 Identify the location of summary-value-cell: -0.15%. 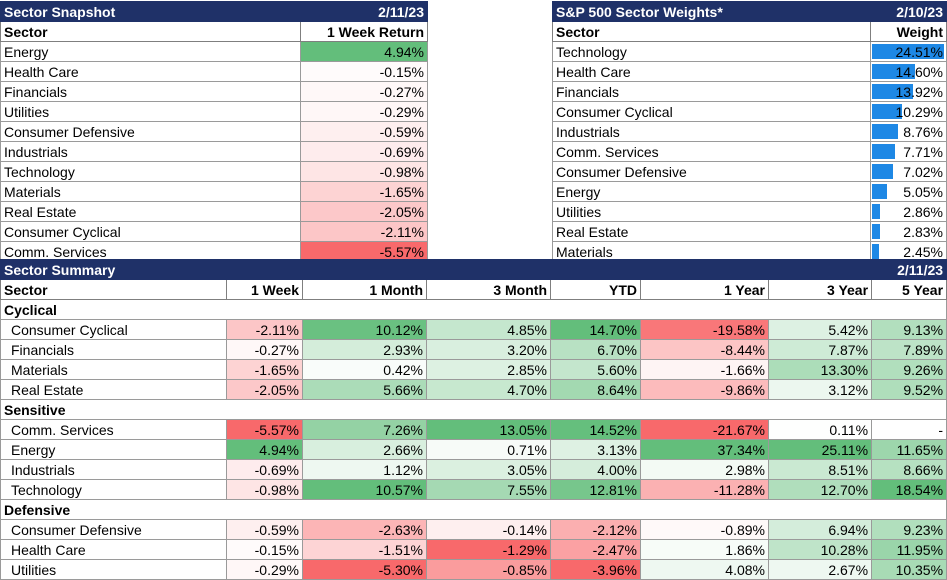
(264, 549).